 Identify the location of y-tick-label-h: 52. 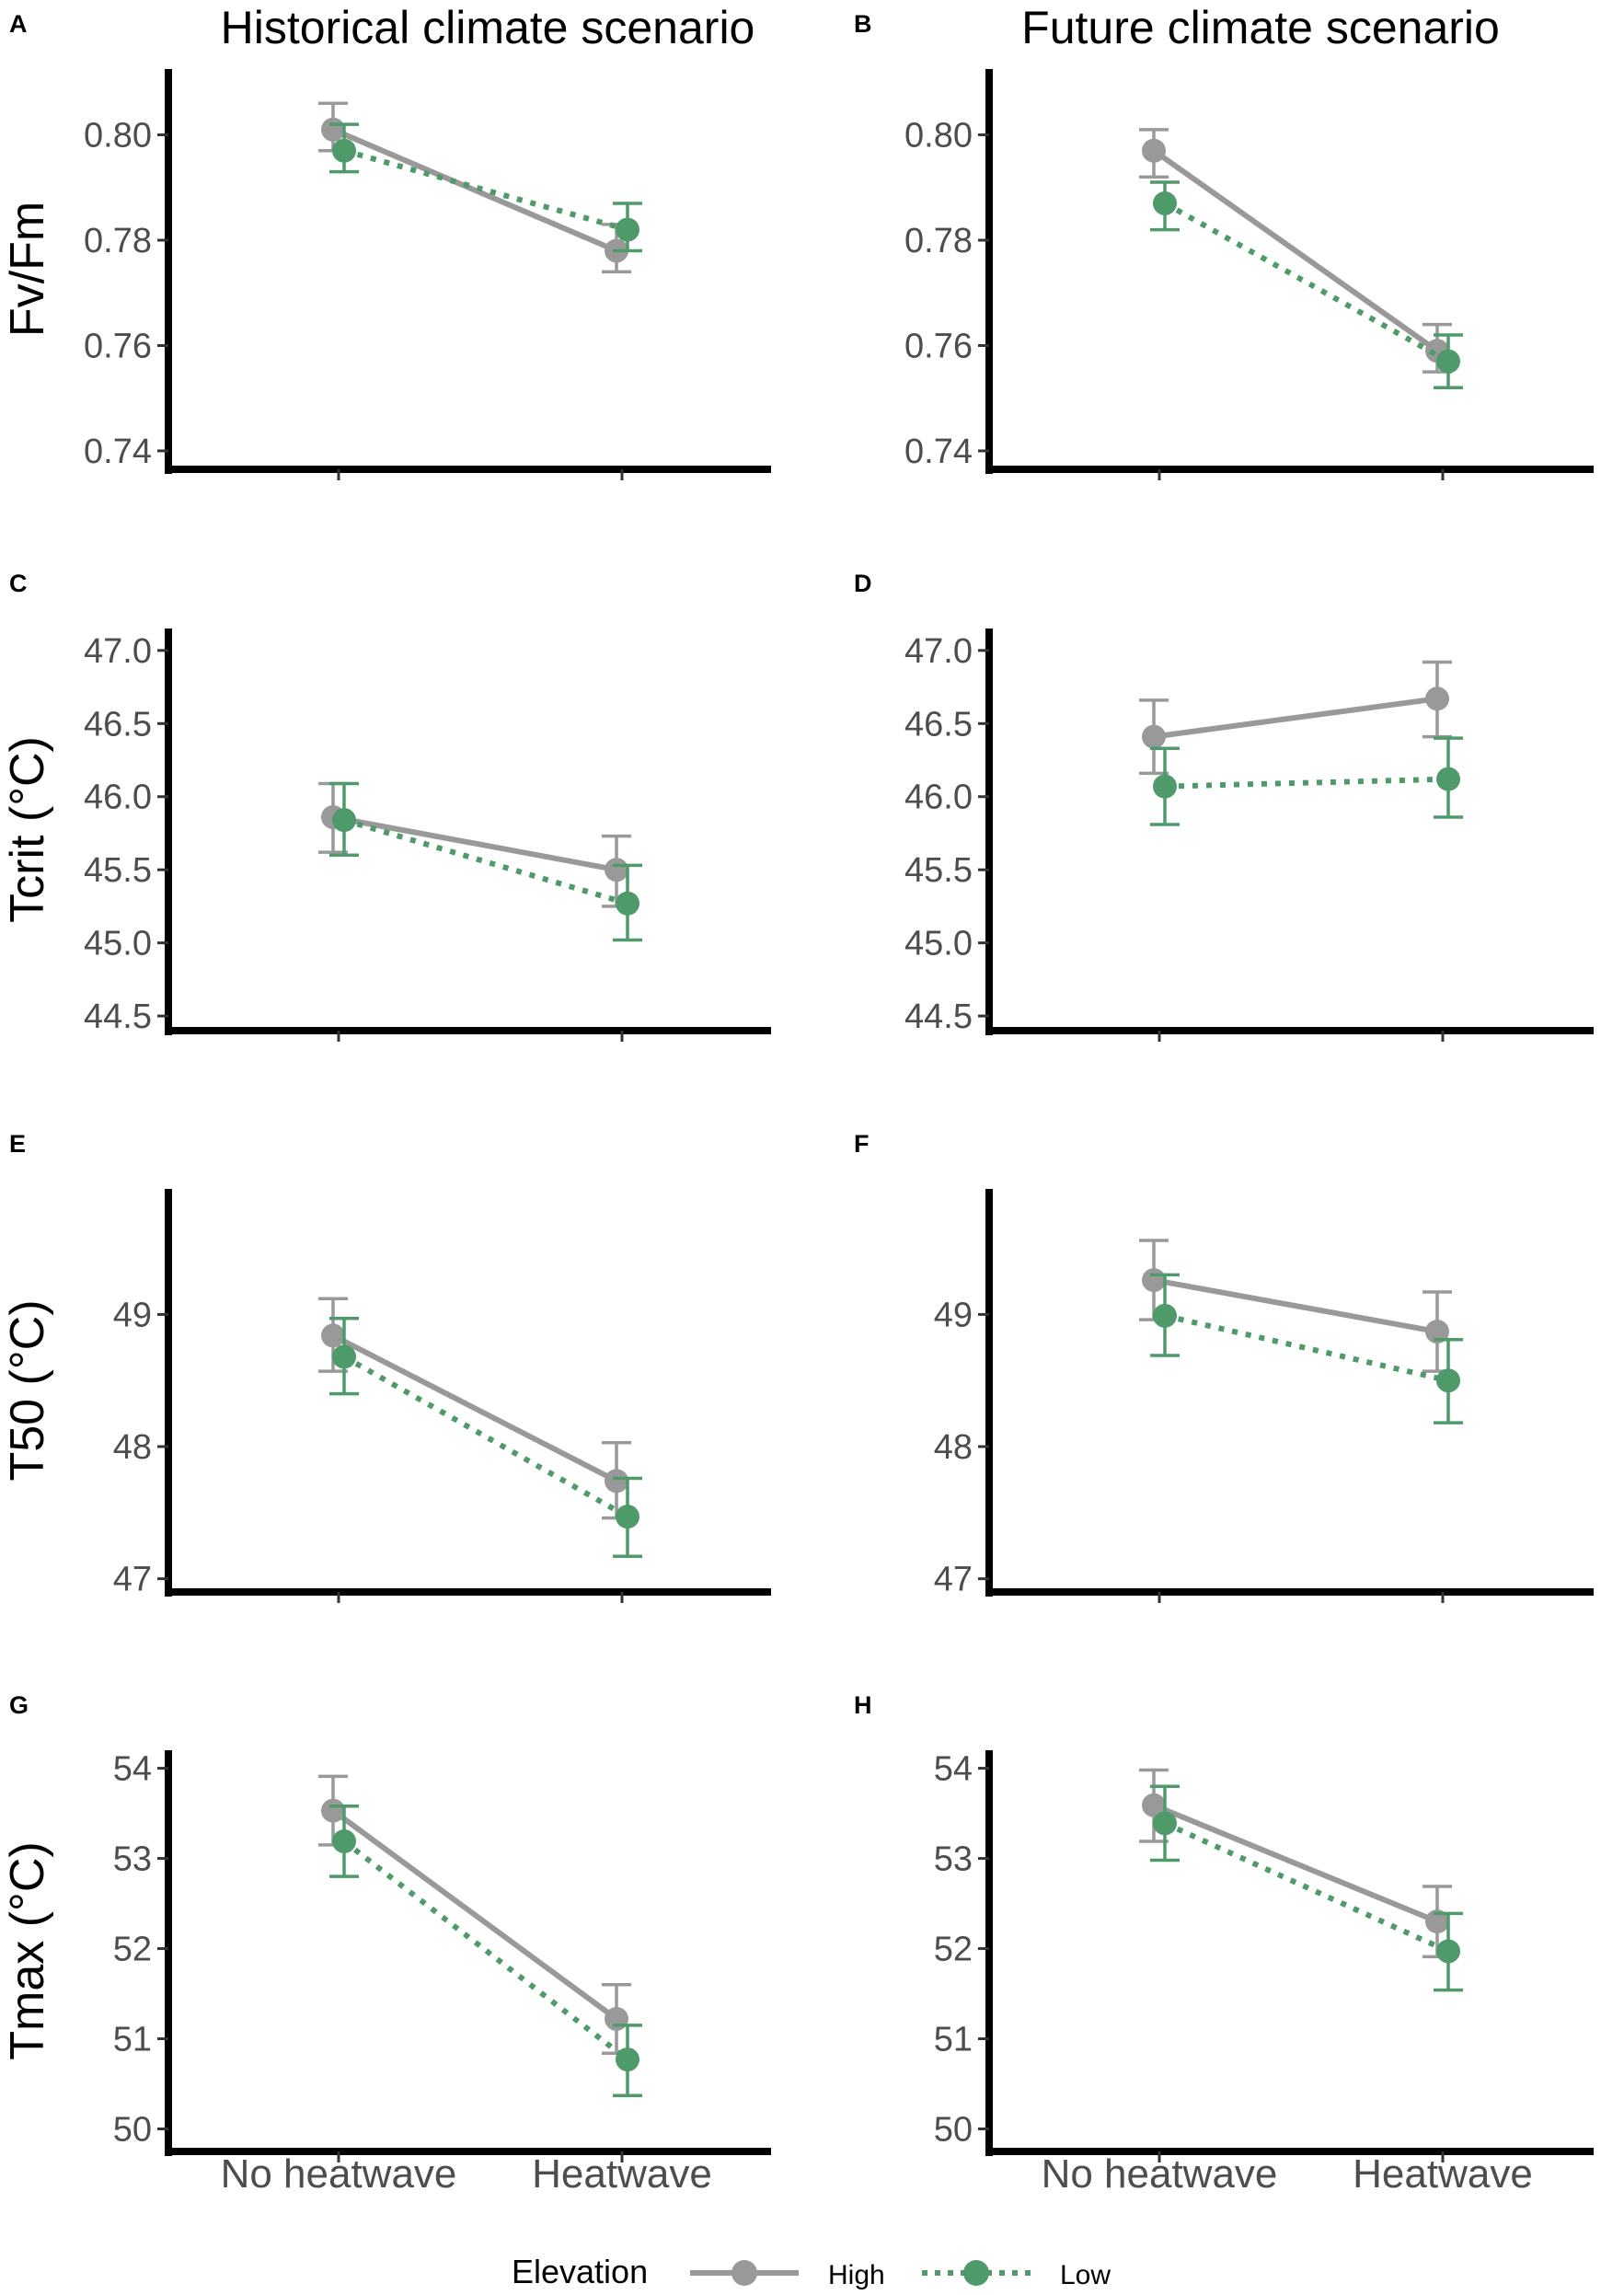
(953, 1950).